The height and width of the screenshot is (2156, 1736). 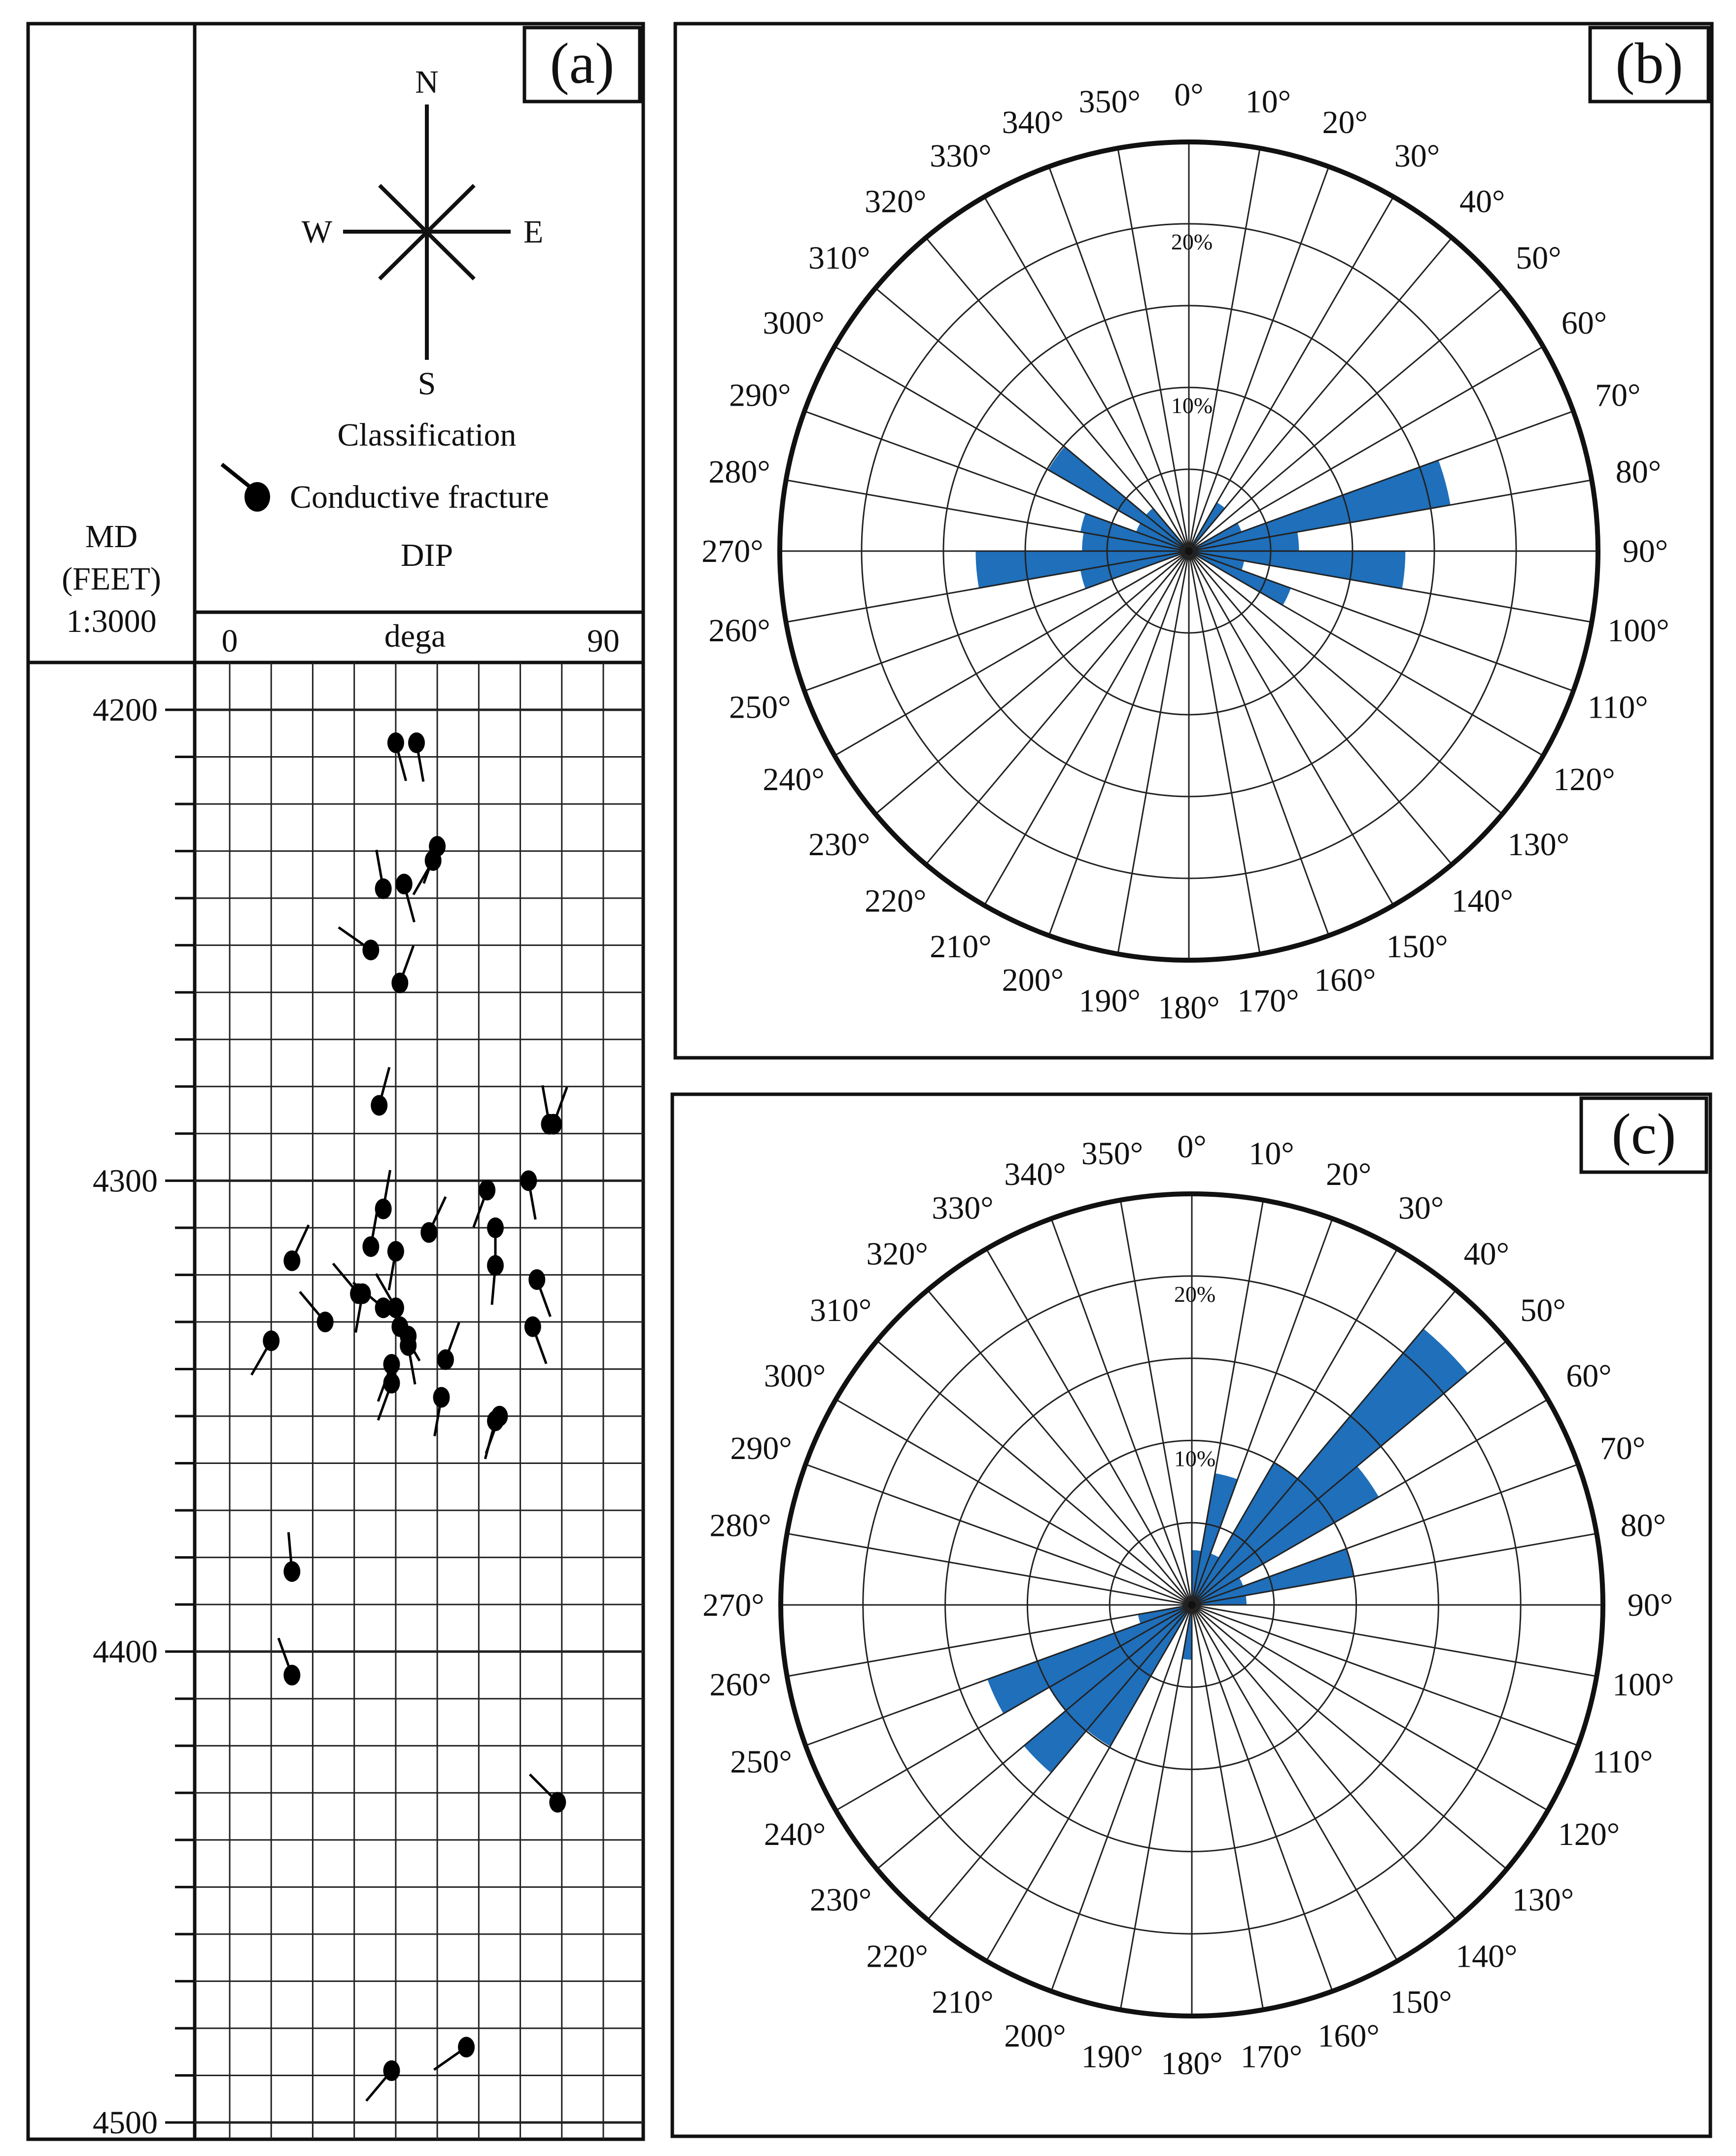 What do you see at coordinates (427, 384) in the screenshot?
I see `compass-south-label: S` at bounding box center [427, 384].